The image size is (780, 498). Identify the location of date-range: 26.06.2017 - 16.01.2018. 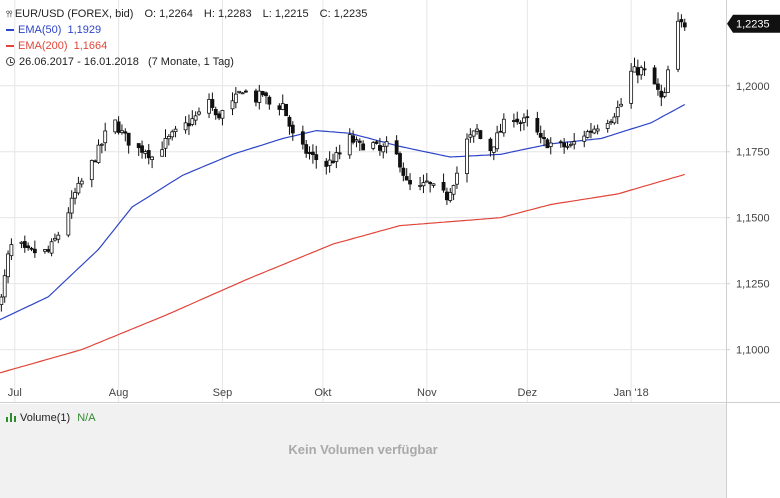
(79, 62).